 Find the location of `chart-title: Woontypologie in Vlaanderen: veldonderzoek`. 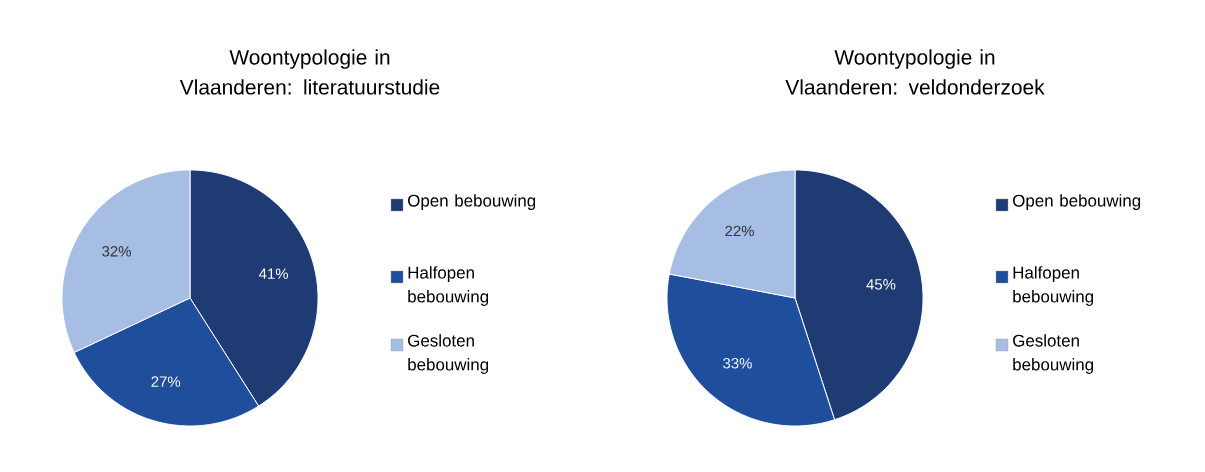

chart-title: Woontypologie in Vlaanderen: veldonderzoek is located at coordinates (915, 72).